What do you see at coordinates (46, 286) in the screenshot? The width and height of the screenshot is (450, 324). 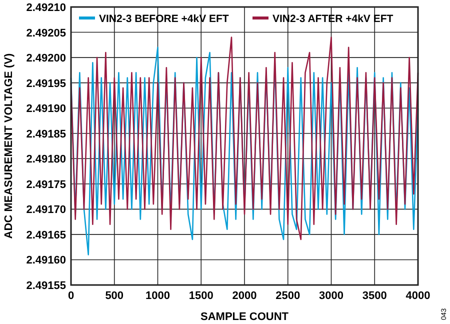 I see `y-tick-label: 2.49155` at bounding box center [46, 286].